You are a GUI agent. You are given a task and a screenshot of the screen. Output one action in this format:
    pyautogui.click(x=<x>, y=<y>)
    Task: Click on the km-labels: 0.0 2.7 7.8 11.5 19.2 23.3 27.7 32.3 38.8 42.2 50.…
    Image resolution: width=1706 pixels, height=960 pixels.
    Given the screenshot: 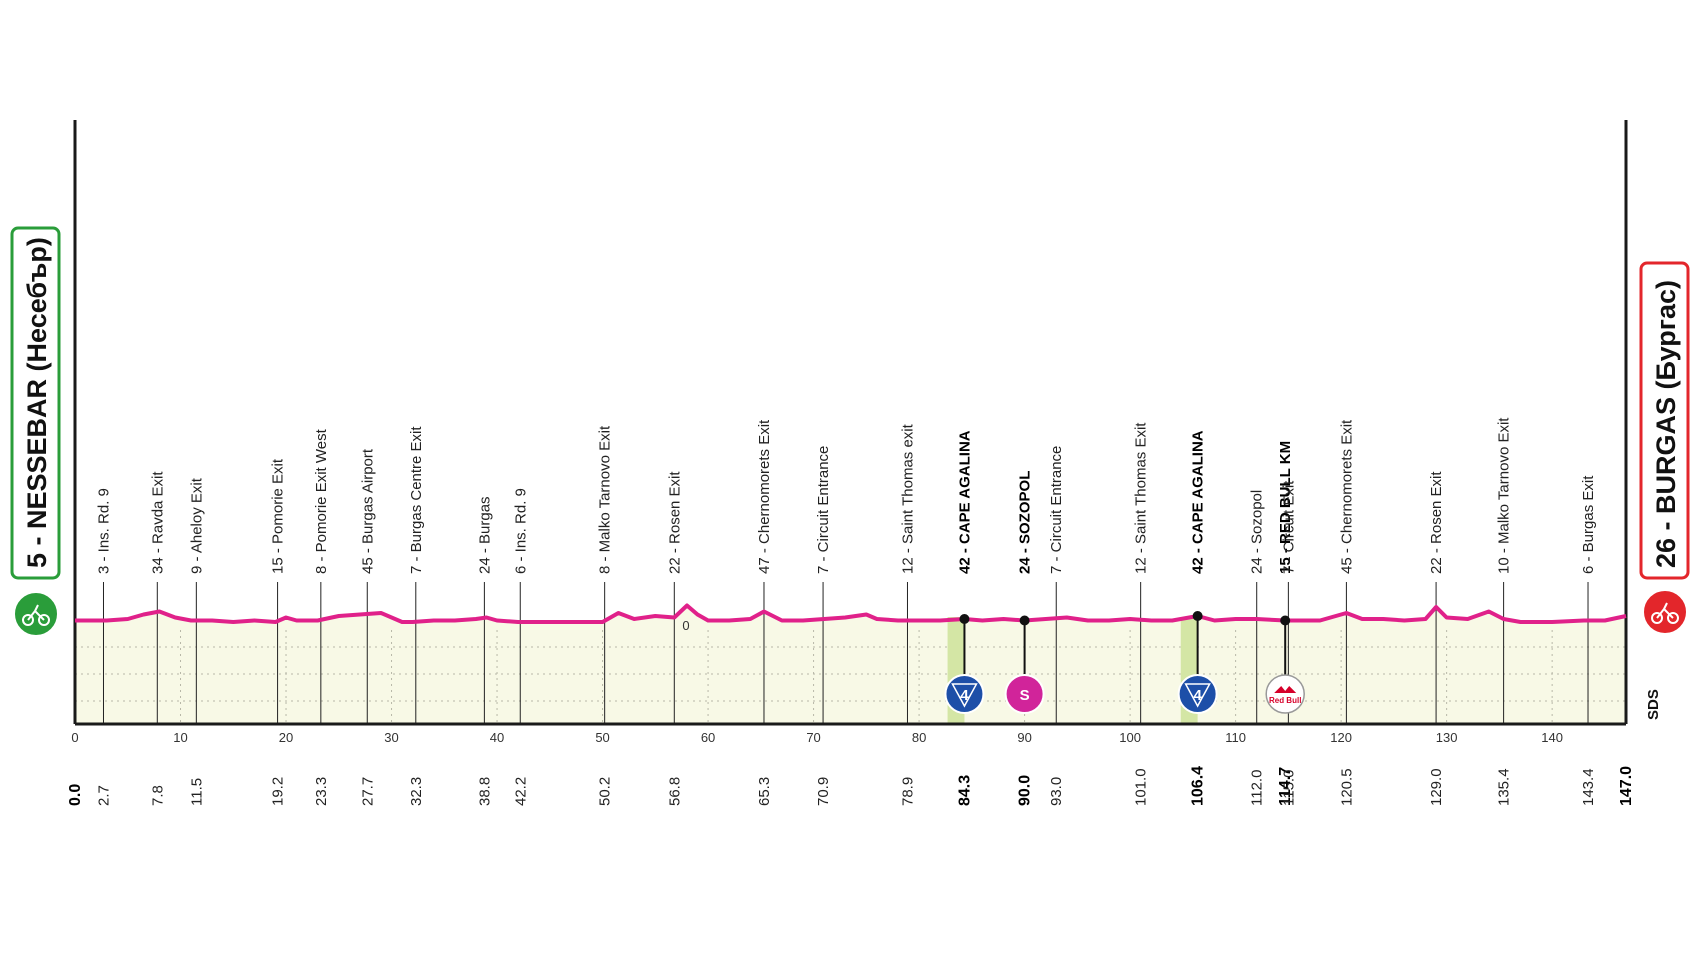 What is the action you would take?
    pyautogui.click(x=851, y=786)
    